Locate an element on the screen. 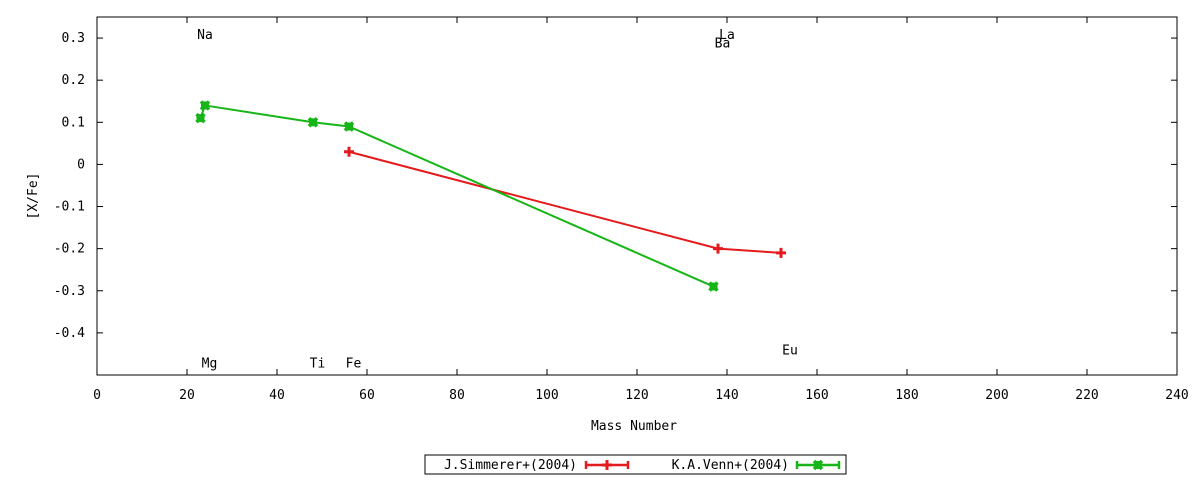 The height and width of the screenshot is (480, 1200). x-axis-label: Mass Number is located at coordinates (634, 426).